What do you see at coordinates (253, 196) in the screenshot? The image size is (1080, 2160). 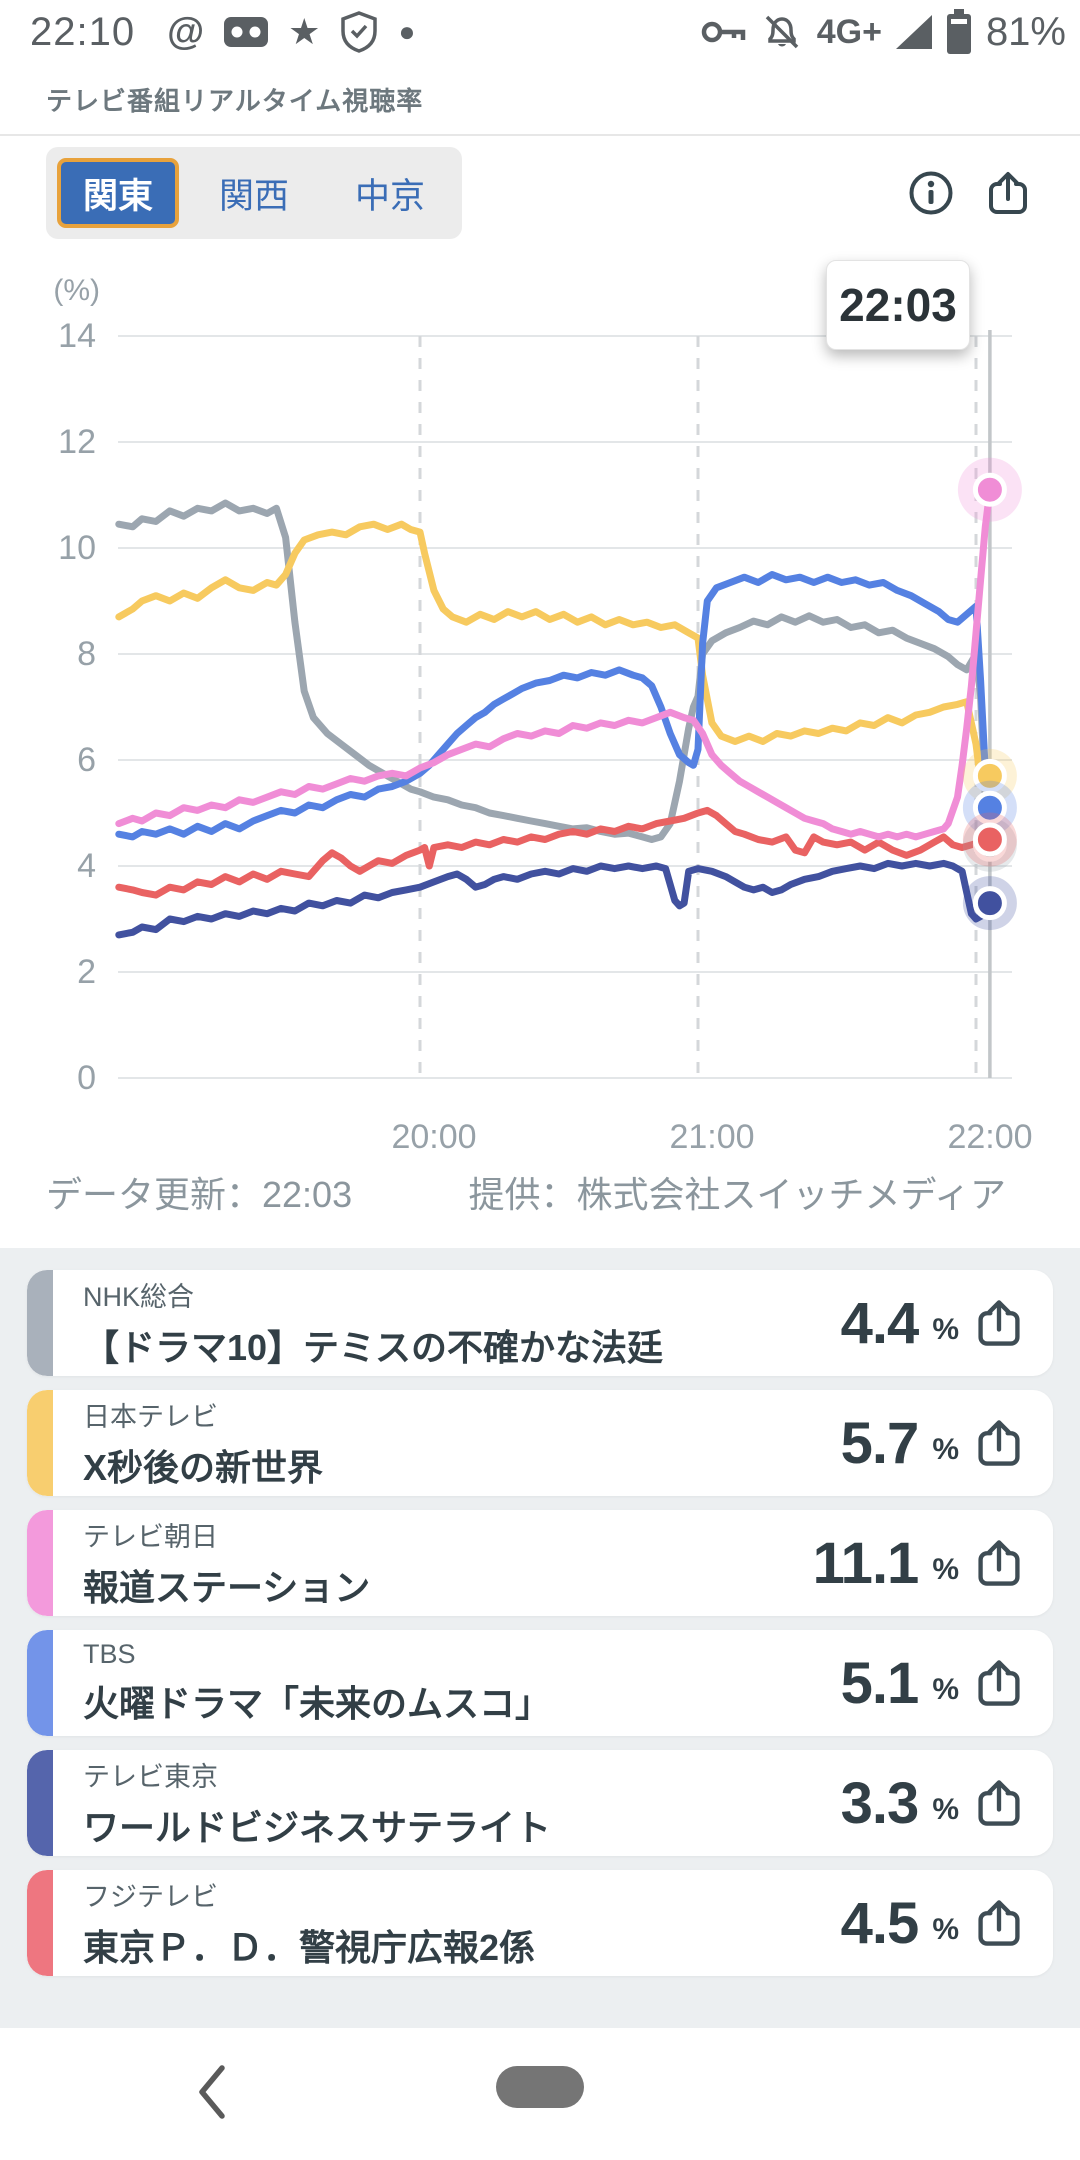 I see `tab-kansai: 関西` at bounding box center [253, 196].